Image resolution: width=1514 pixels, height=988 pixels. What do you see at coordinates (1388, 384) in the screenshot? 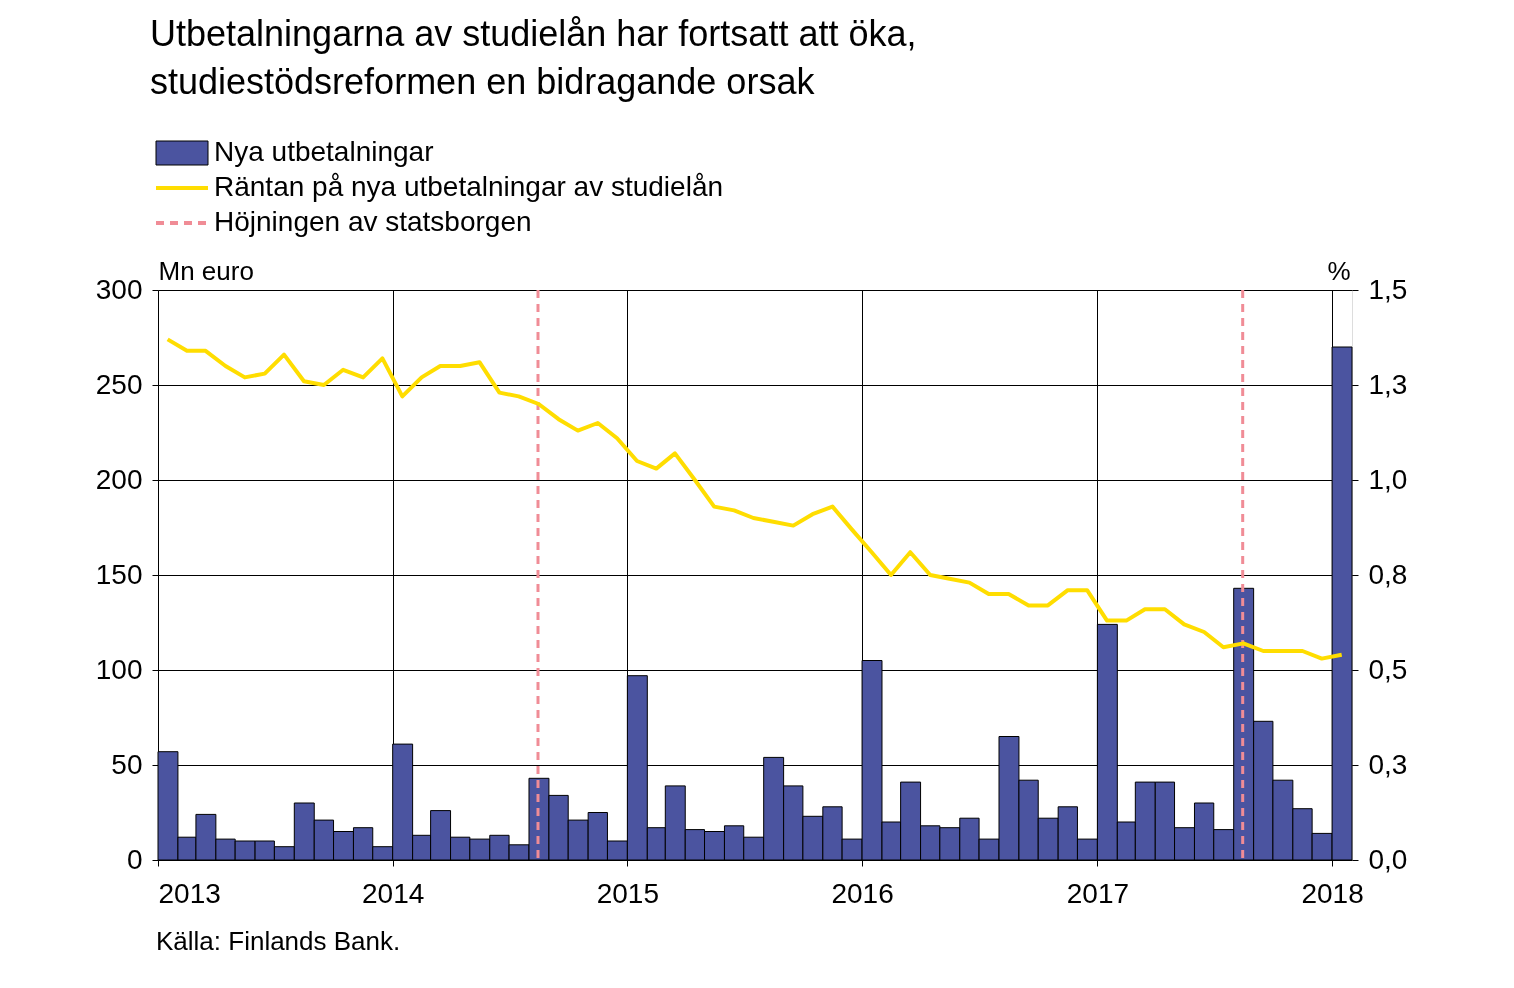
I see `y2-tick-label: 1,3` at bounding box center [1388, 384].